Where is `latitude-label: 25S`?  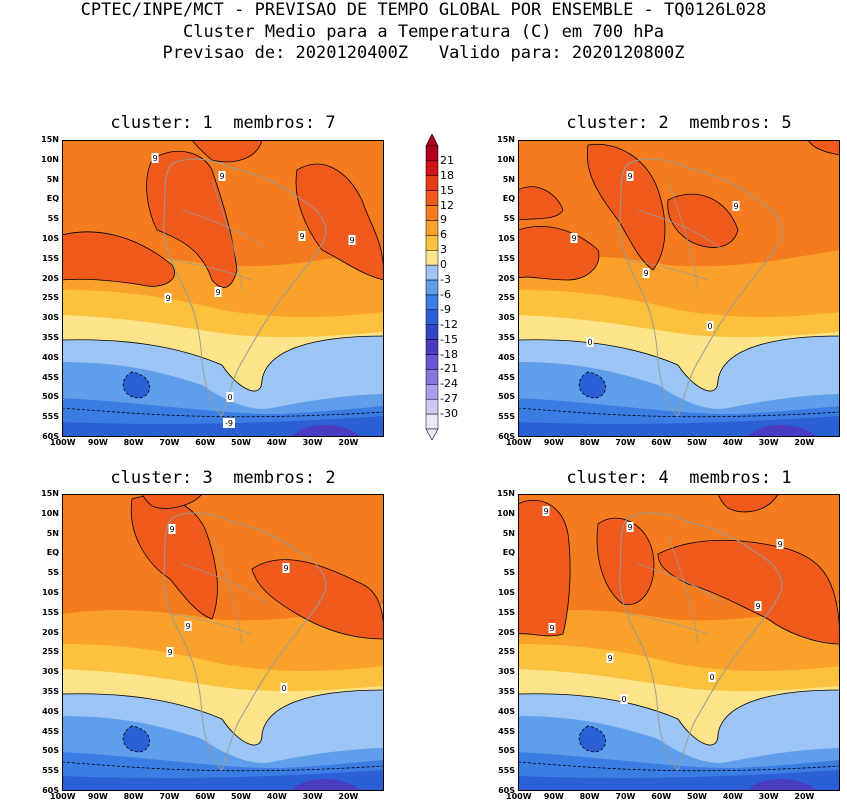
latitude-label: 25S is located at coordinates (50, 298).